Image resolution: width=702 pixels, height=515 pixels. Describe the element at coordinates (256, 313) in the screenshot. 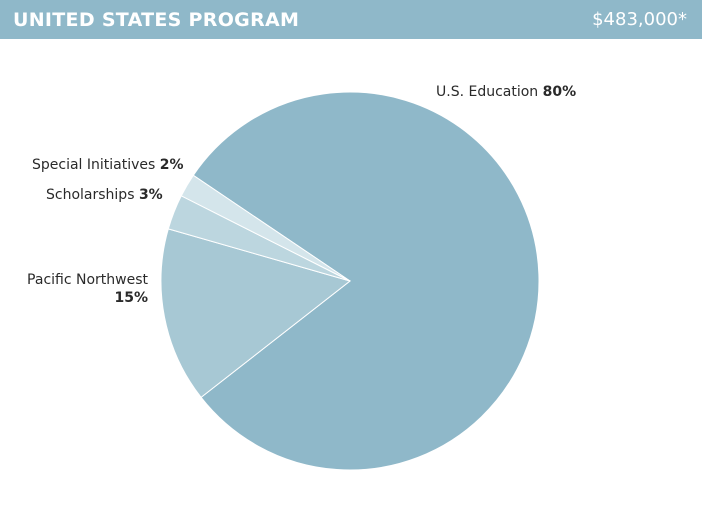

I see `pie-slice-pacific-northwest` at that location.